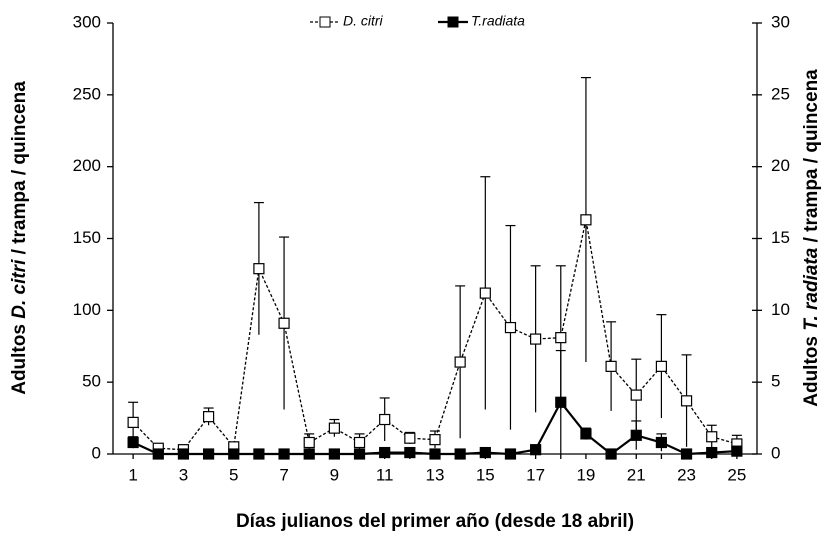 Image resolution: width=827 pixels, height=540 pixels. Describe the element at coordinates (686, 474) in the screenshot. I see `x-tick-label: 23` at that location.